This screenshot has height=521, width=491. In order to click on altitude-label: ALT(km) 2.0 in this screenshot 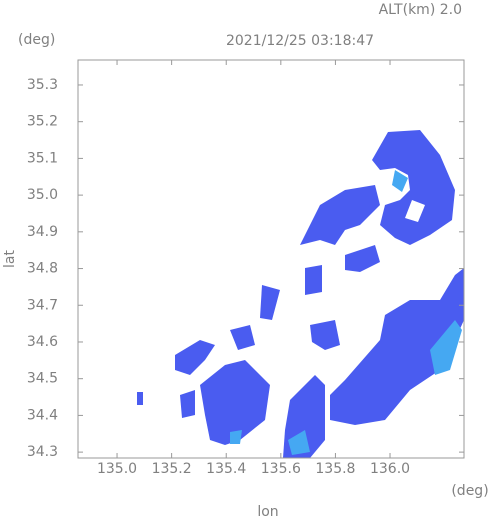, I will do `click(420, 10)`.